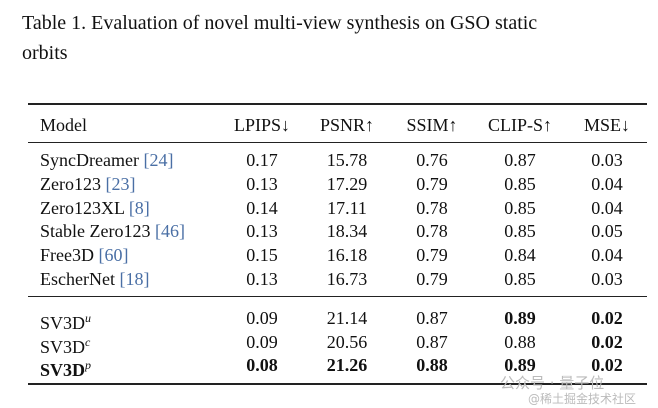 This screenshot has width=658, height=408. I want to click on metric-value: 0.08, so click(262, 365).